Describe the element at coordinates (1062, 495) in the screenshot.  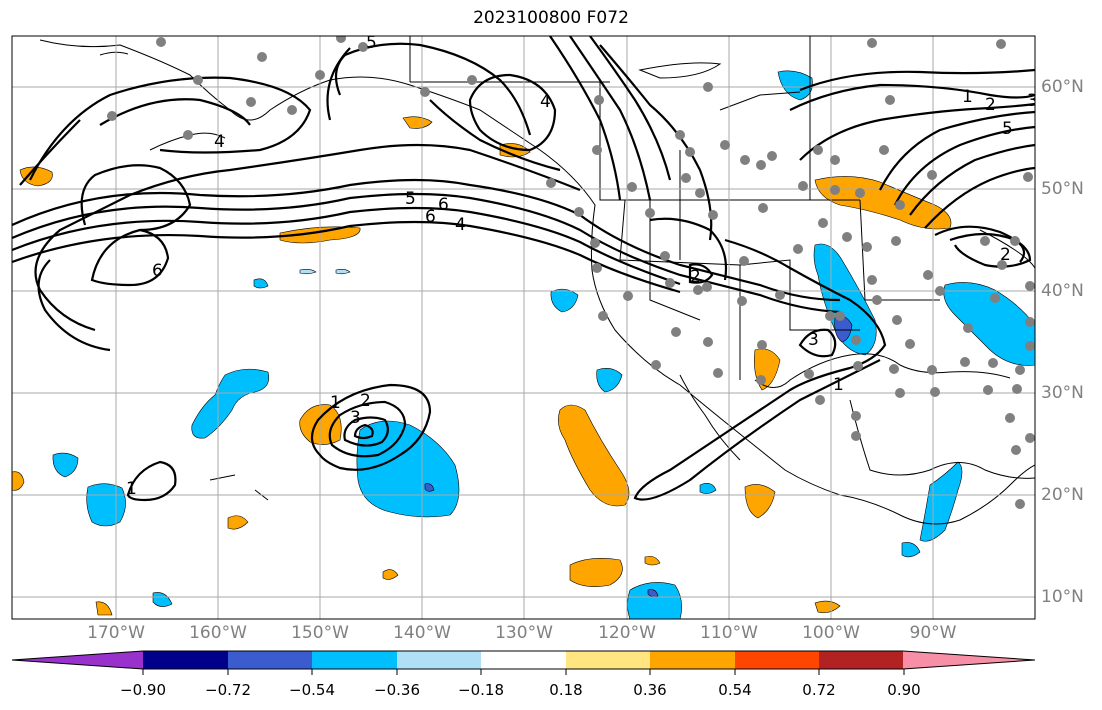
I see `latitude-label: 20°N` at that location.